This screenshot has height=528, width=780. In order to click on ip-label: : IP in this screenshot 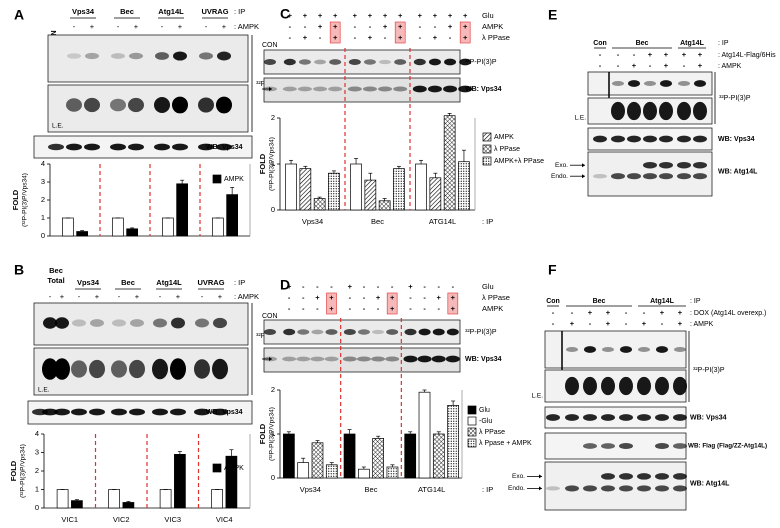, I will do `click(487, 221)`.